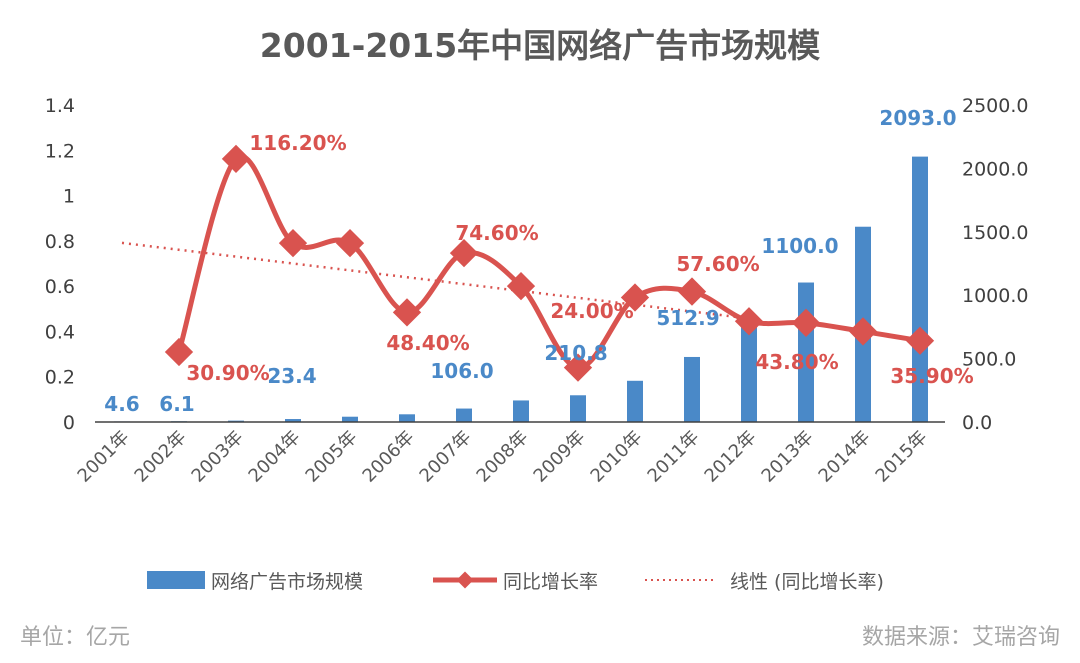 Image resolution: width=1080 pixels, height=663 pixels. What do you see at coordinates (687, 318) in the screenshot?
I see `bar-data-label: 512.9` at bounding box center [687, 318].